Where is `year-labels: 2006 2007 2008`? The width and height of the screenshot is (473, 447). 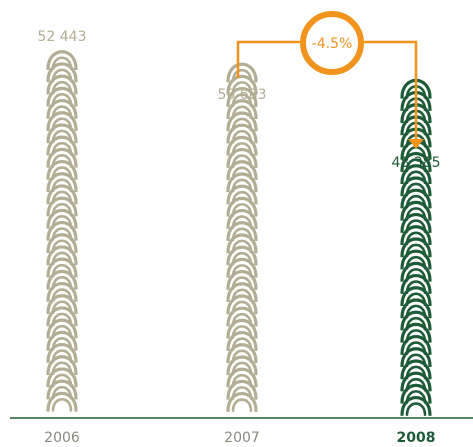 year-labels: 2006 2007 2008 is located at coordinates (239, 438).